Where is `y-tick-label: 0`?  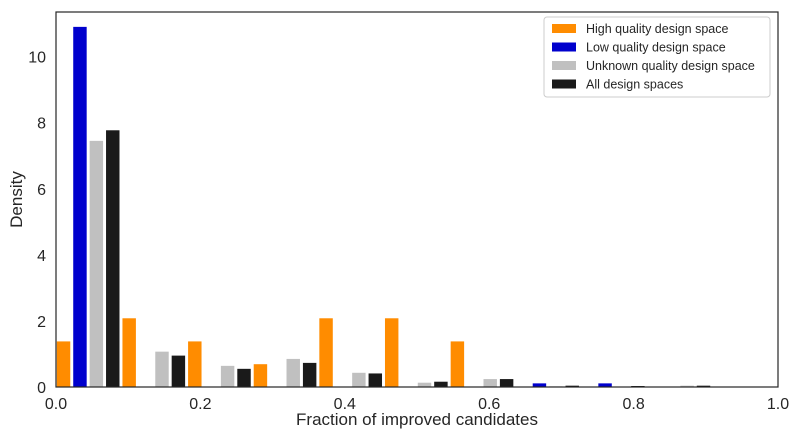 y-tick-label: 0 is located at coordinates (41, 388).